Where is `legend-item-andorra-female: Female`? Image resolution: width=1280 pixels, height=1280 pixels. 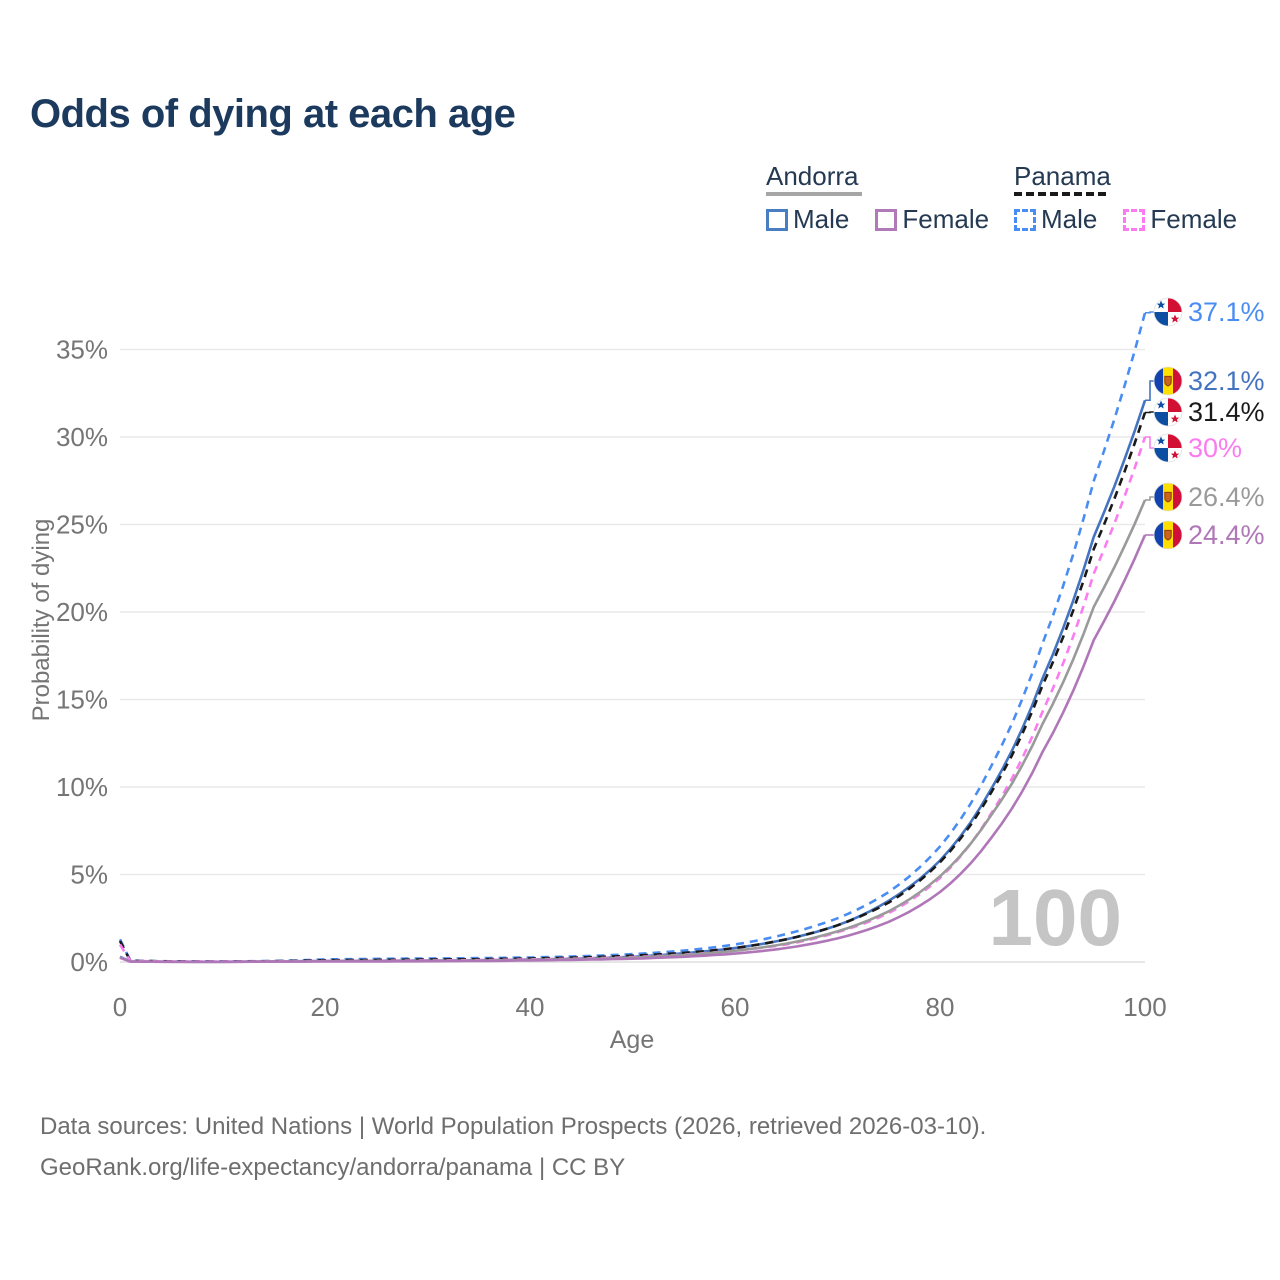 legend-item-andorra-female: Female is located at coordinates (932, 219).